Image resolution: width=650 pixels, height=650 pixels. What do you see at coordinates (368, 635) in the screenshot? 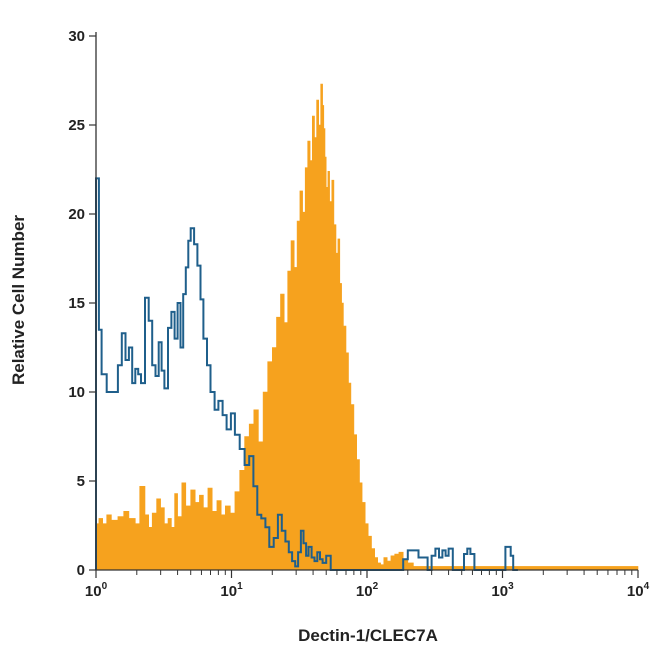
I see `x-axis-title: Dectin-1/CLEC7A` at bounding box center [368, 635].